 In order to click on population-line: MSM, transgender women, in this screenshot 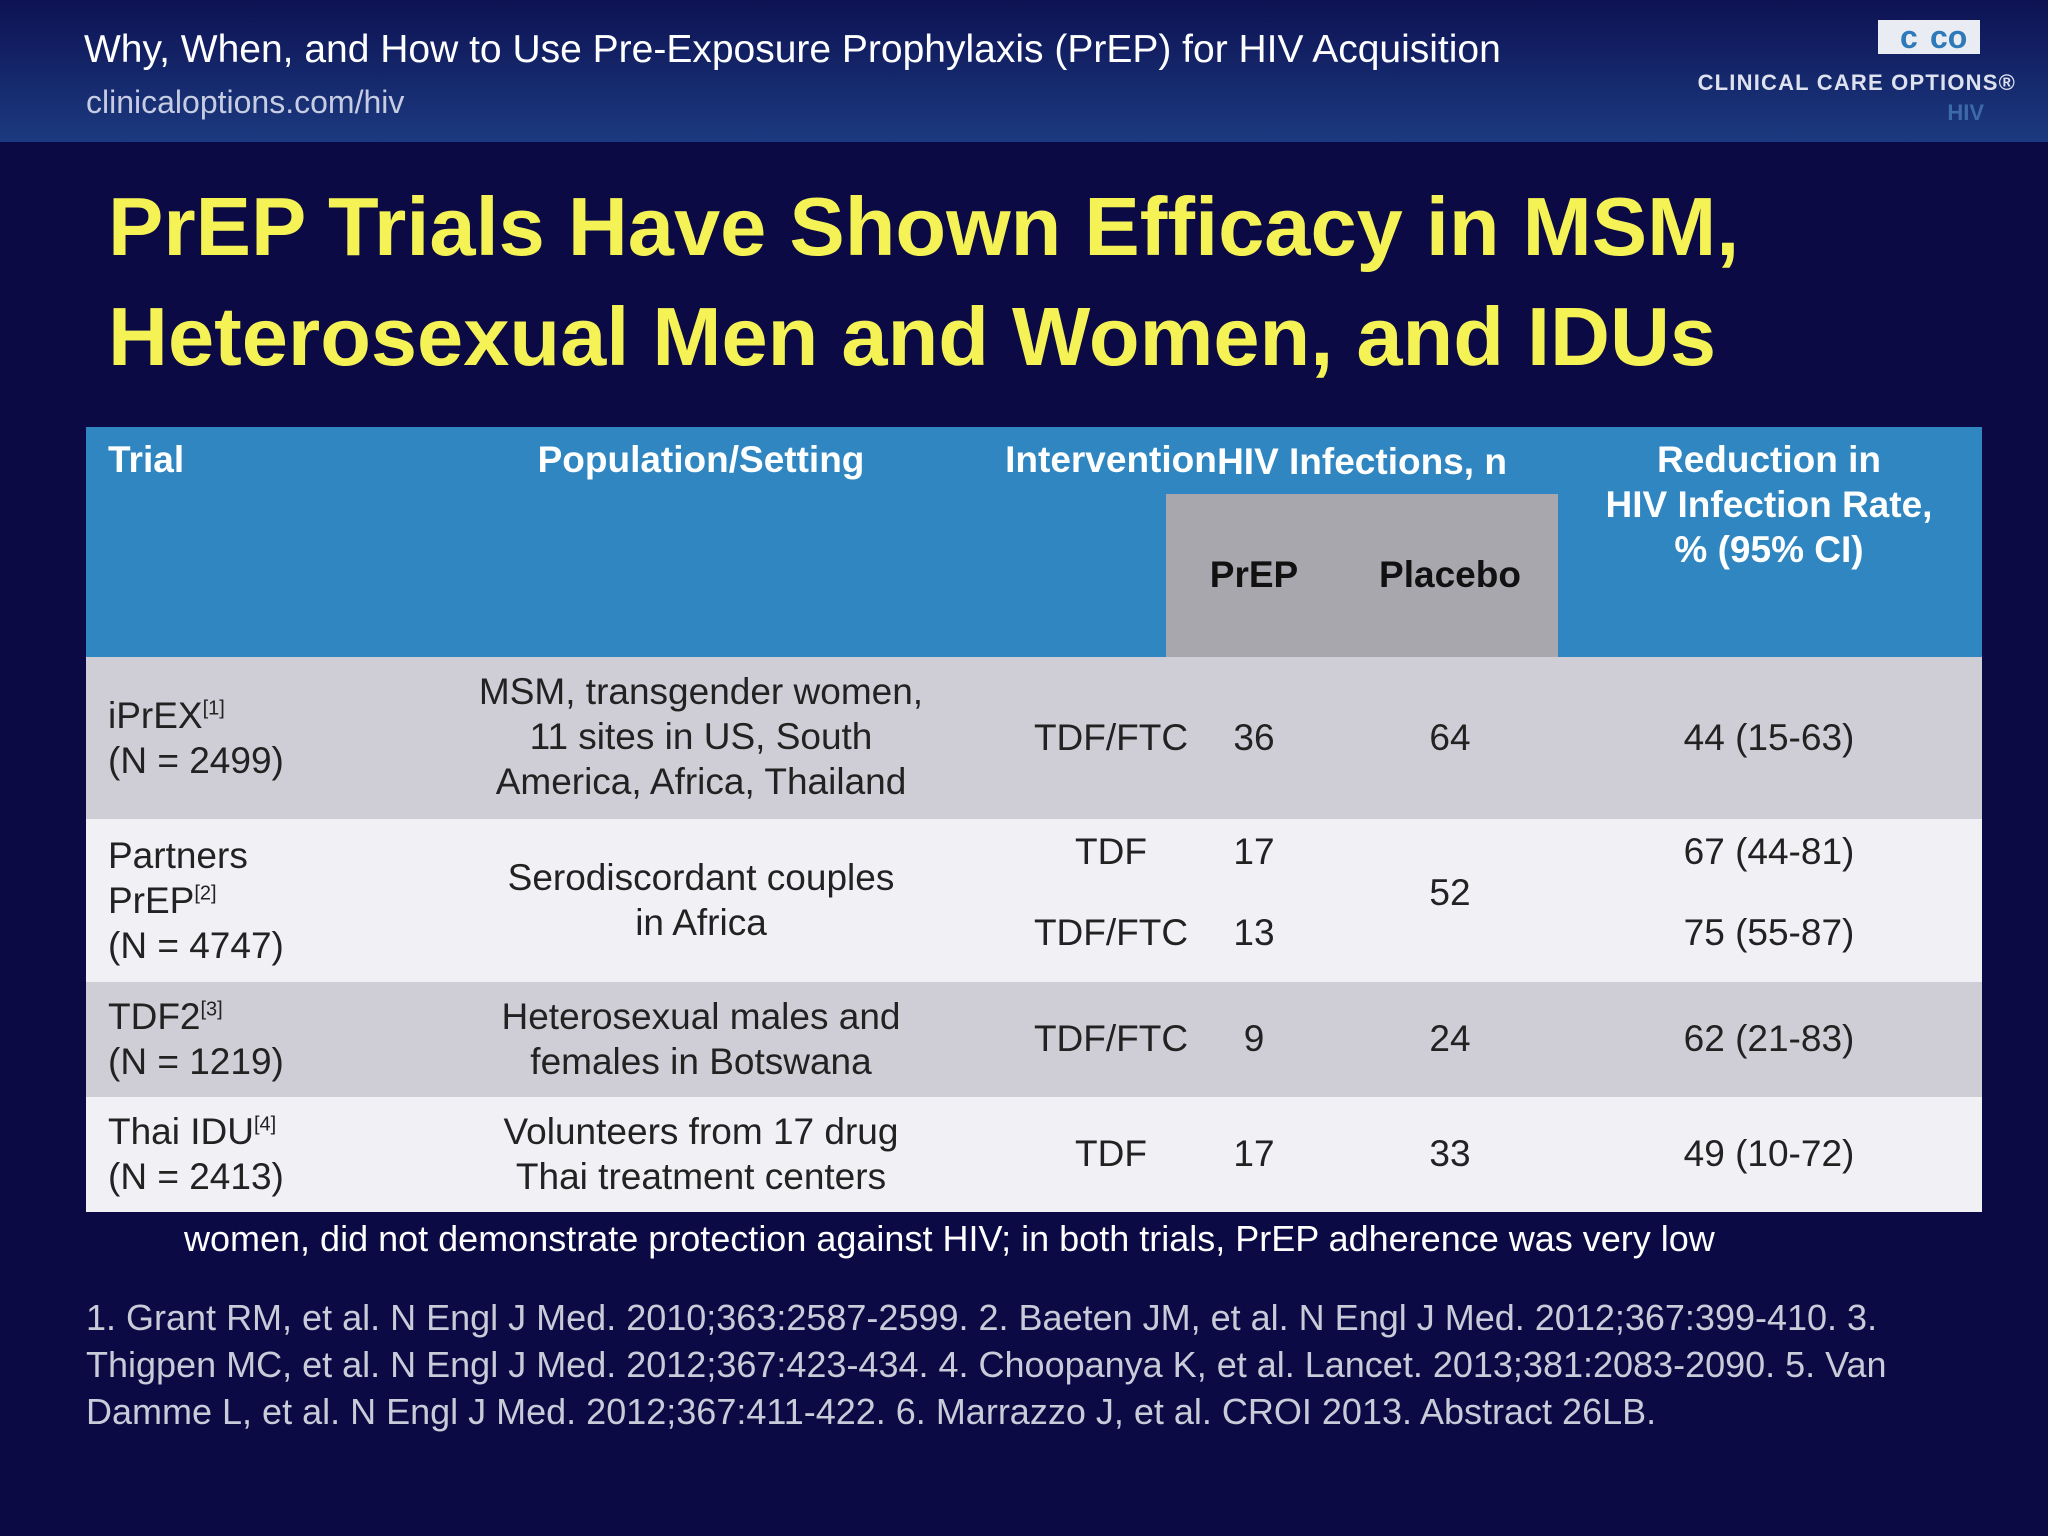, I will do `click(701, 691)`.